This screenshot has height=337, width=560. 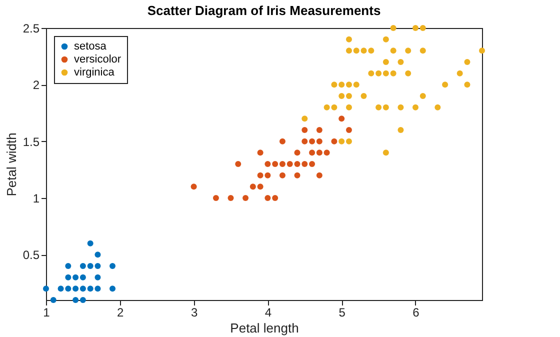 I want to click on chart-title: Scatter Diagram of Iris Measurements, so click(x=264, y=10).